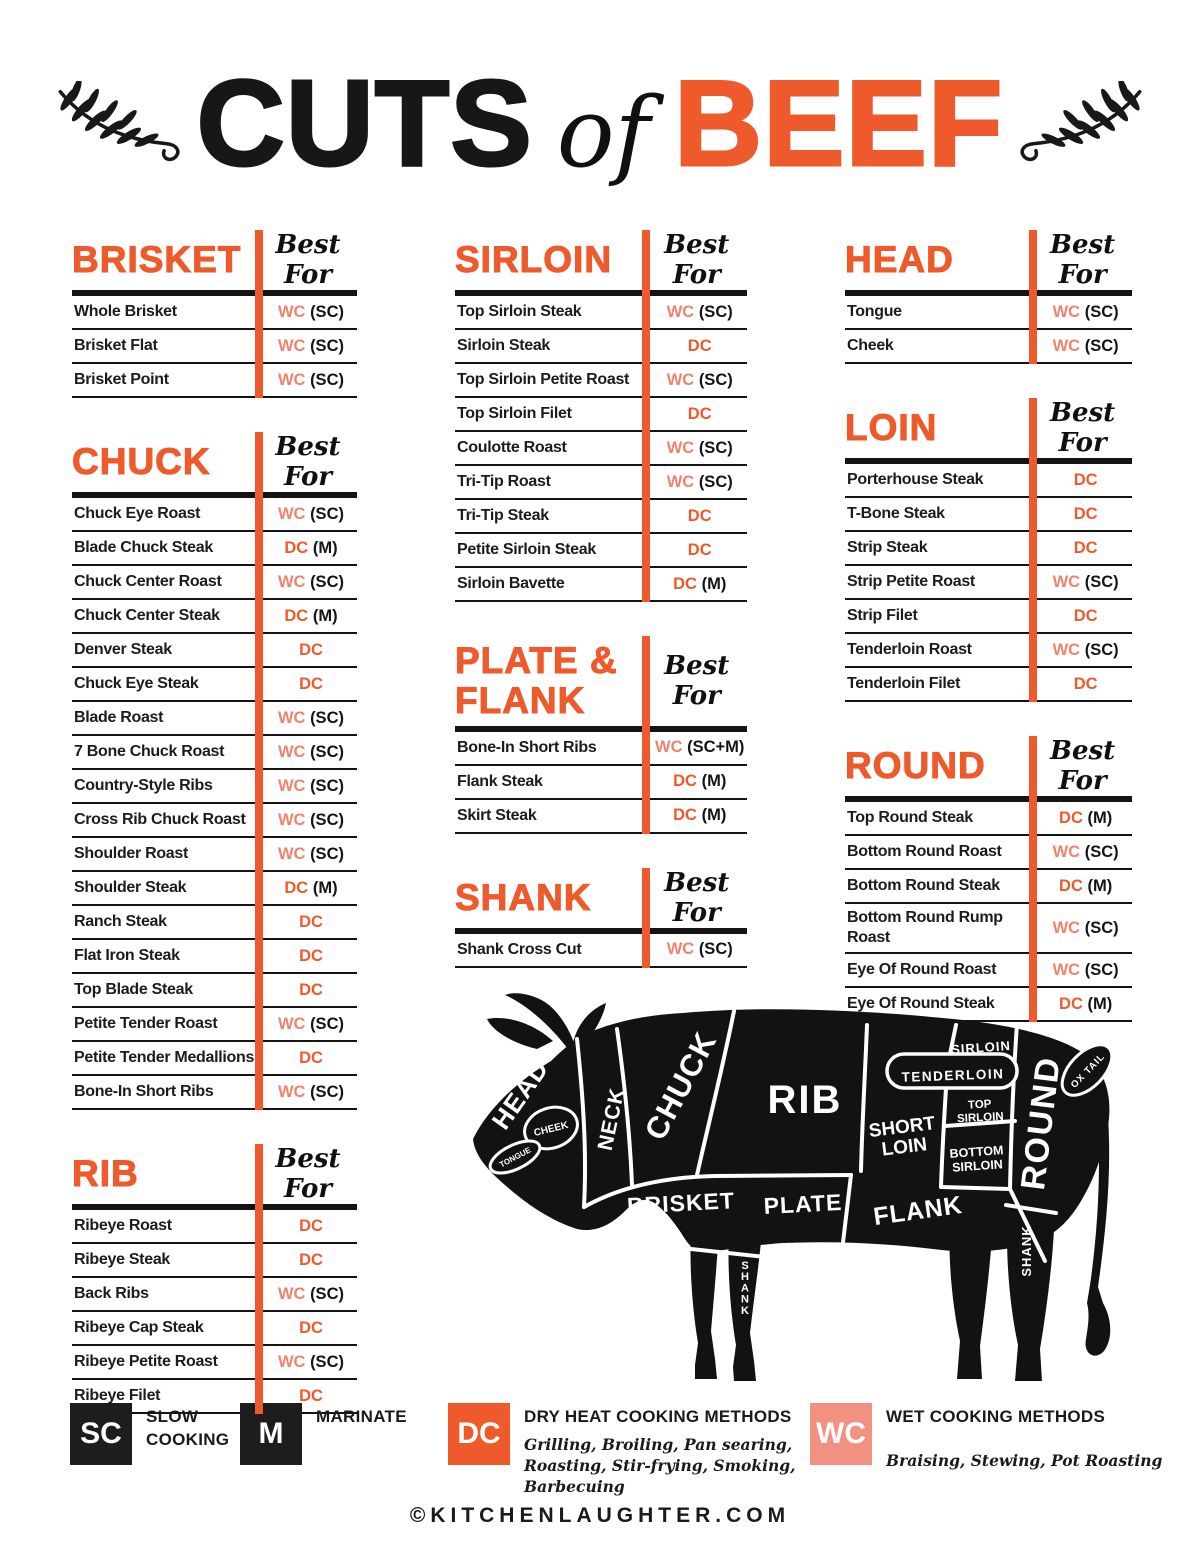 This screenshot has width=1200, height=1553. What do you see at coordinates (139, 1327) in the screenshot?
I see `cut-name: Ribeye Cap Steak` at bounding box center [139, 1327].